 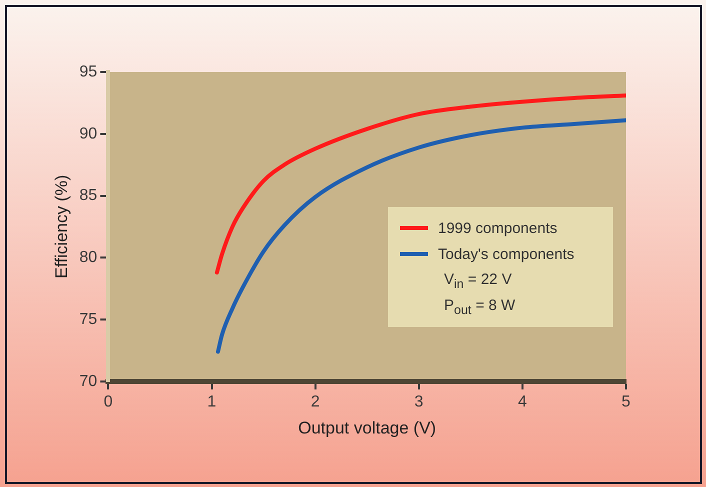 I want to click on x-tick-label: 2, so click(x=315, y=401).